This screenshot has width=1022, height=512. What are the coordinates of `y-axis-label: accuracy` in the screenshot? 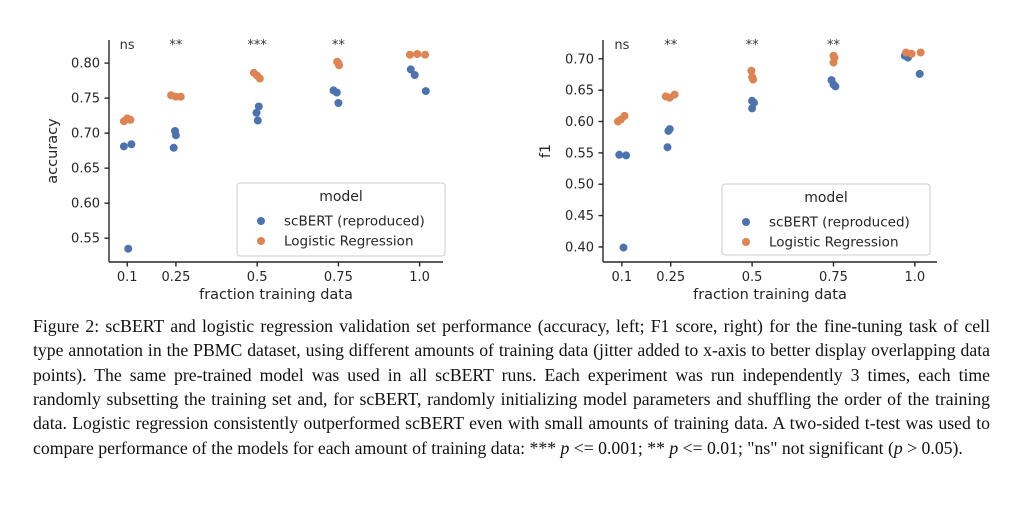 It's located at (53, 151).